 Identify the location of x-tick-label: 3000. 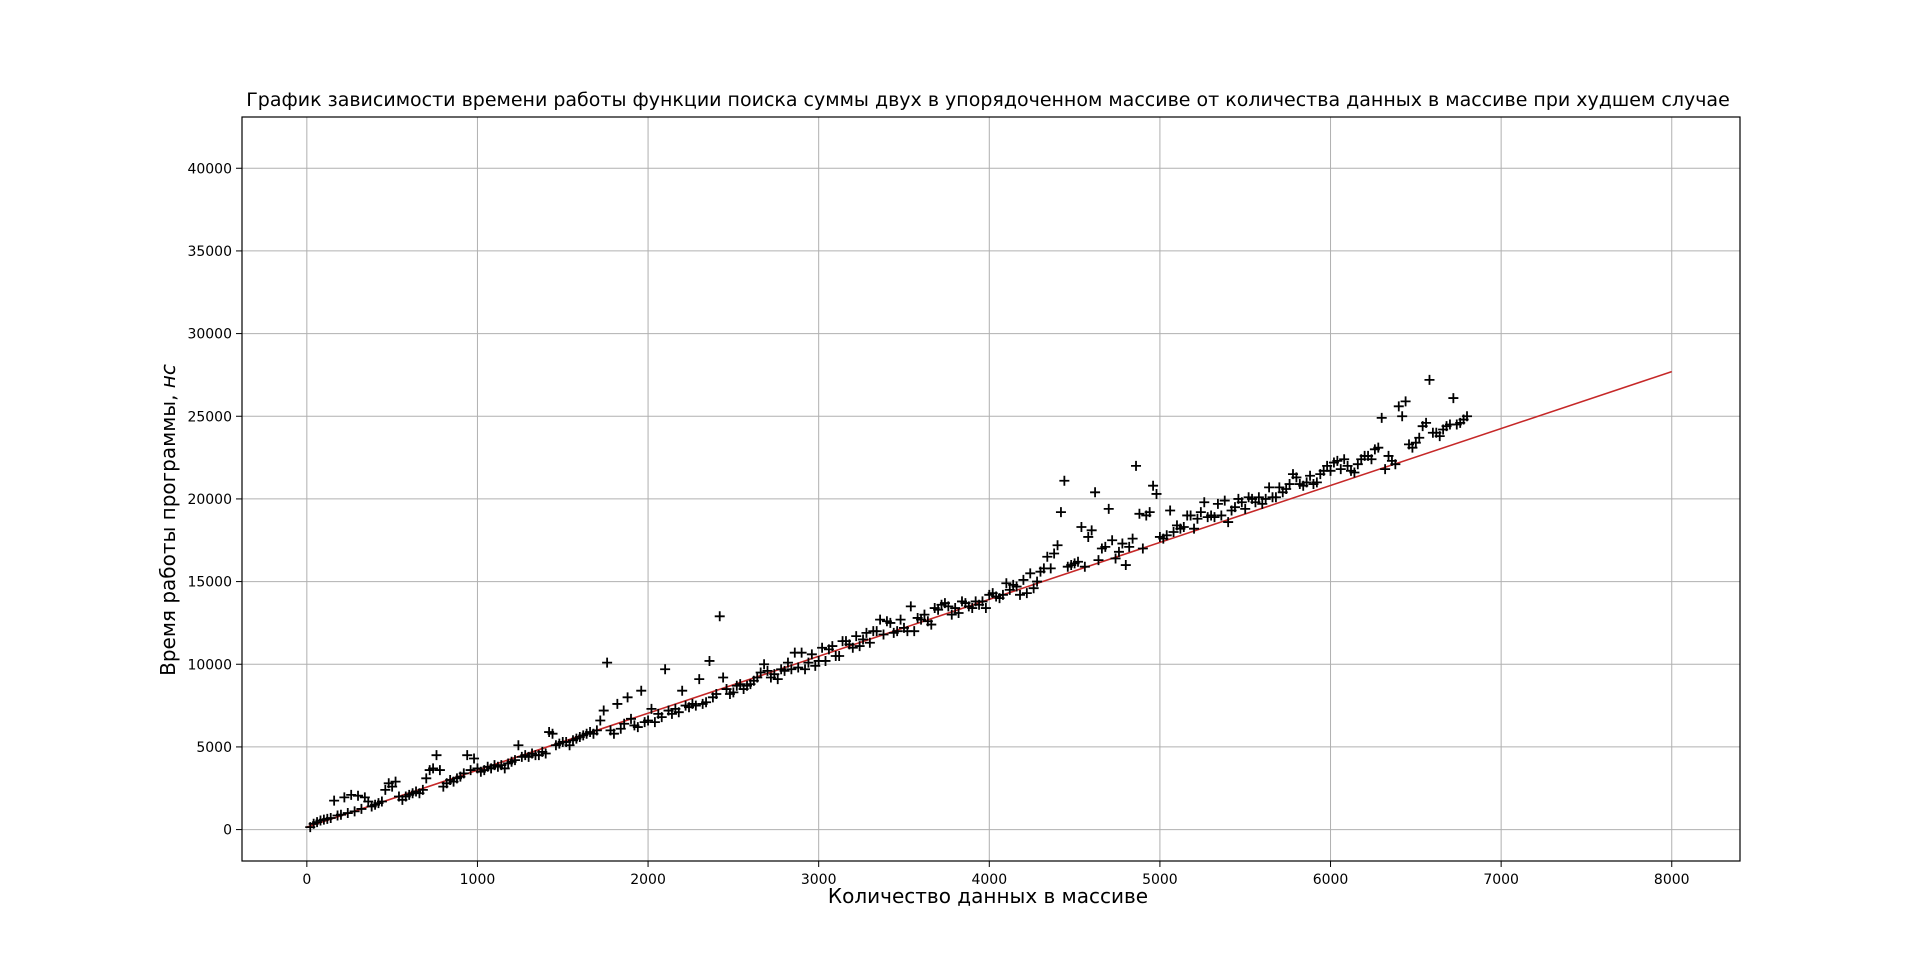
(819, 880).